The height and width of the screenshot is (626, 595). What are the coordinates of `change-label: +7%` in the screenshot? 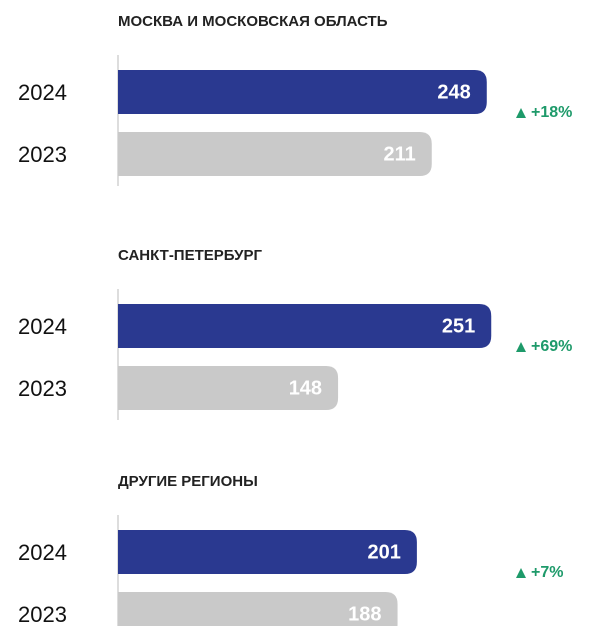 It's located at (547, 572).